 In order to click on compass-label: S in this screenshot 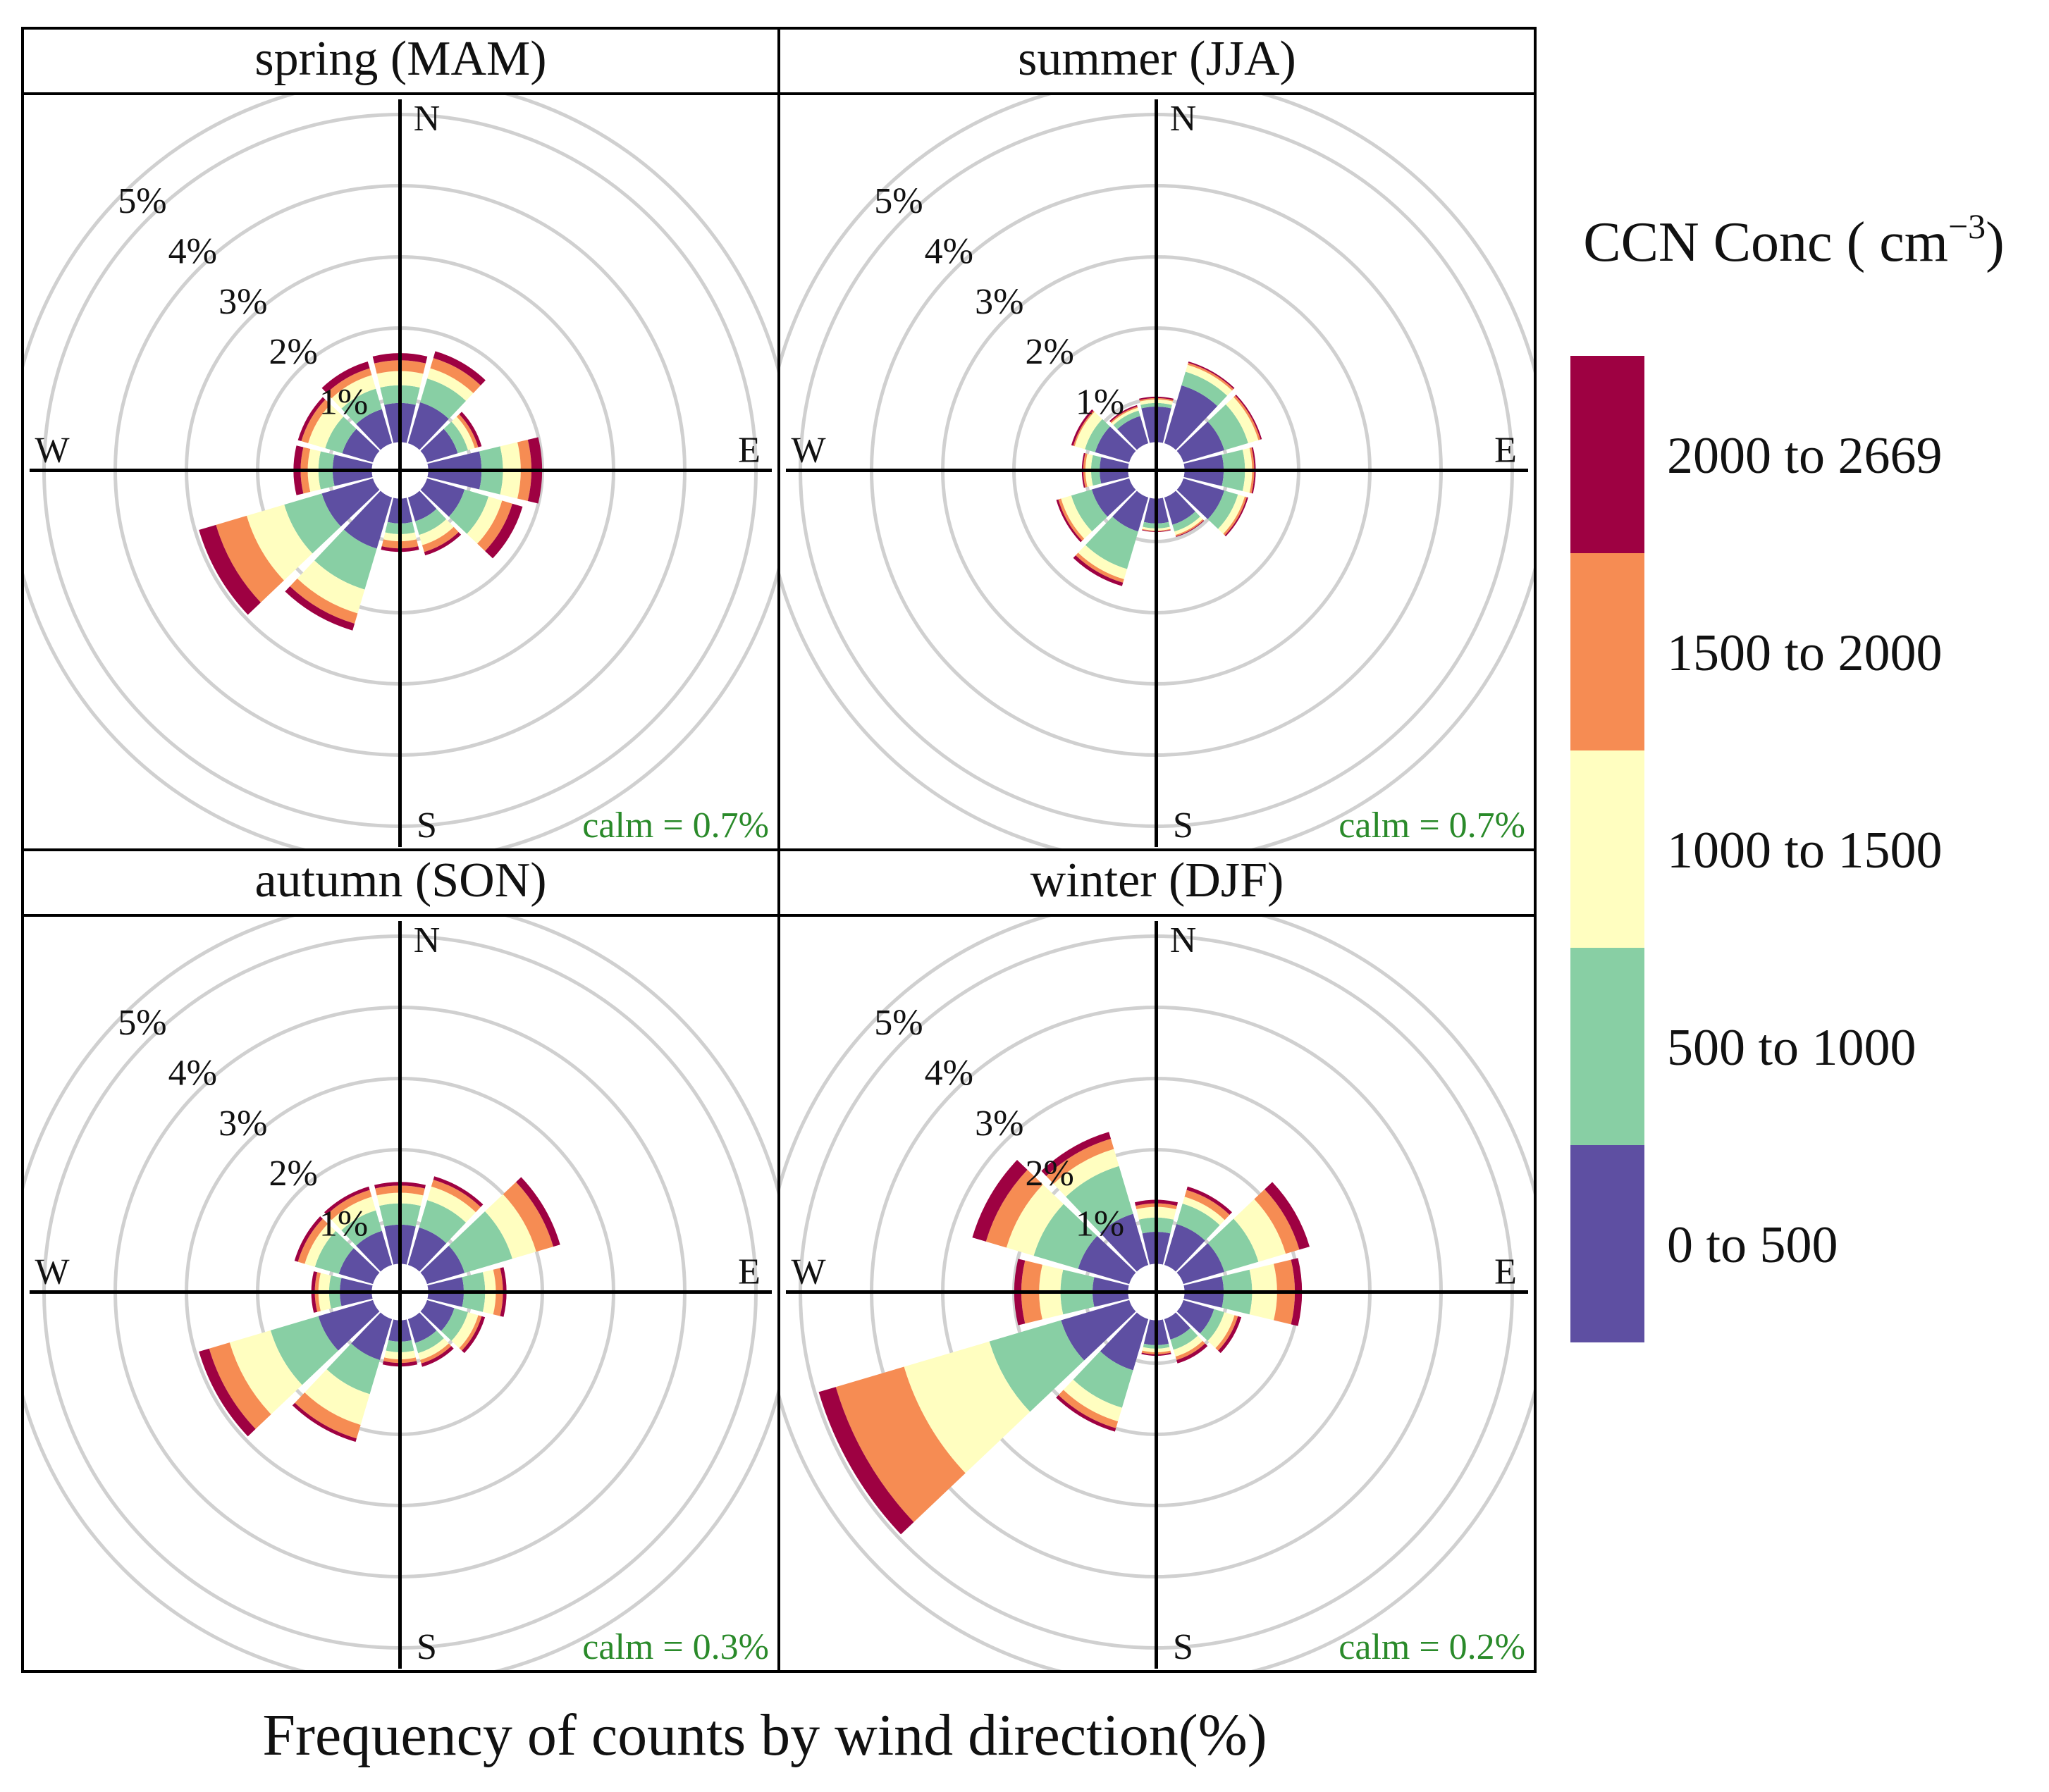, I will do `click(1183, 826)`.